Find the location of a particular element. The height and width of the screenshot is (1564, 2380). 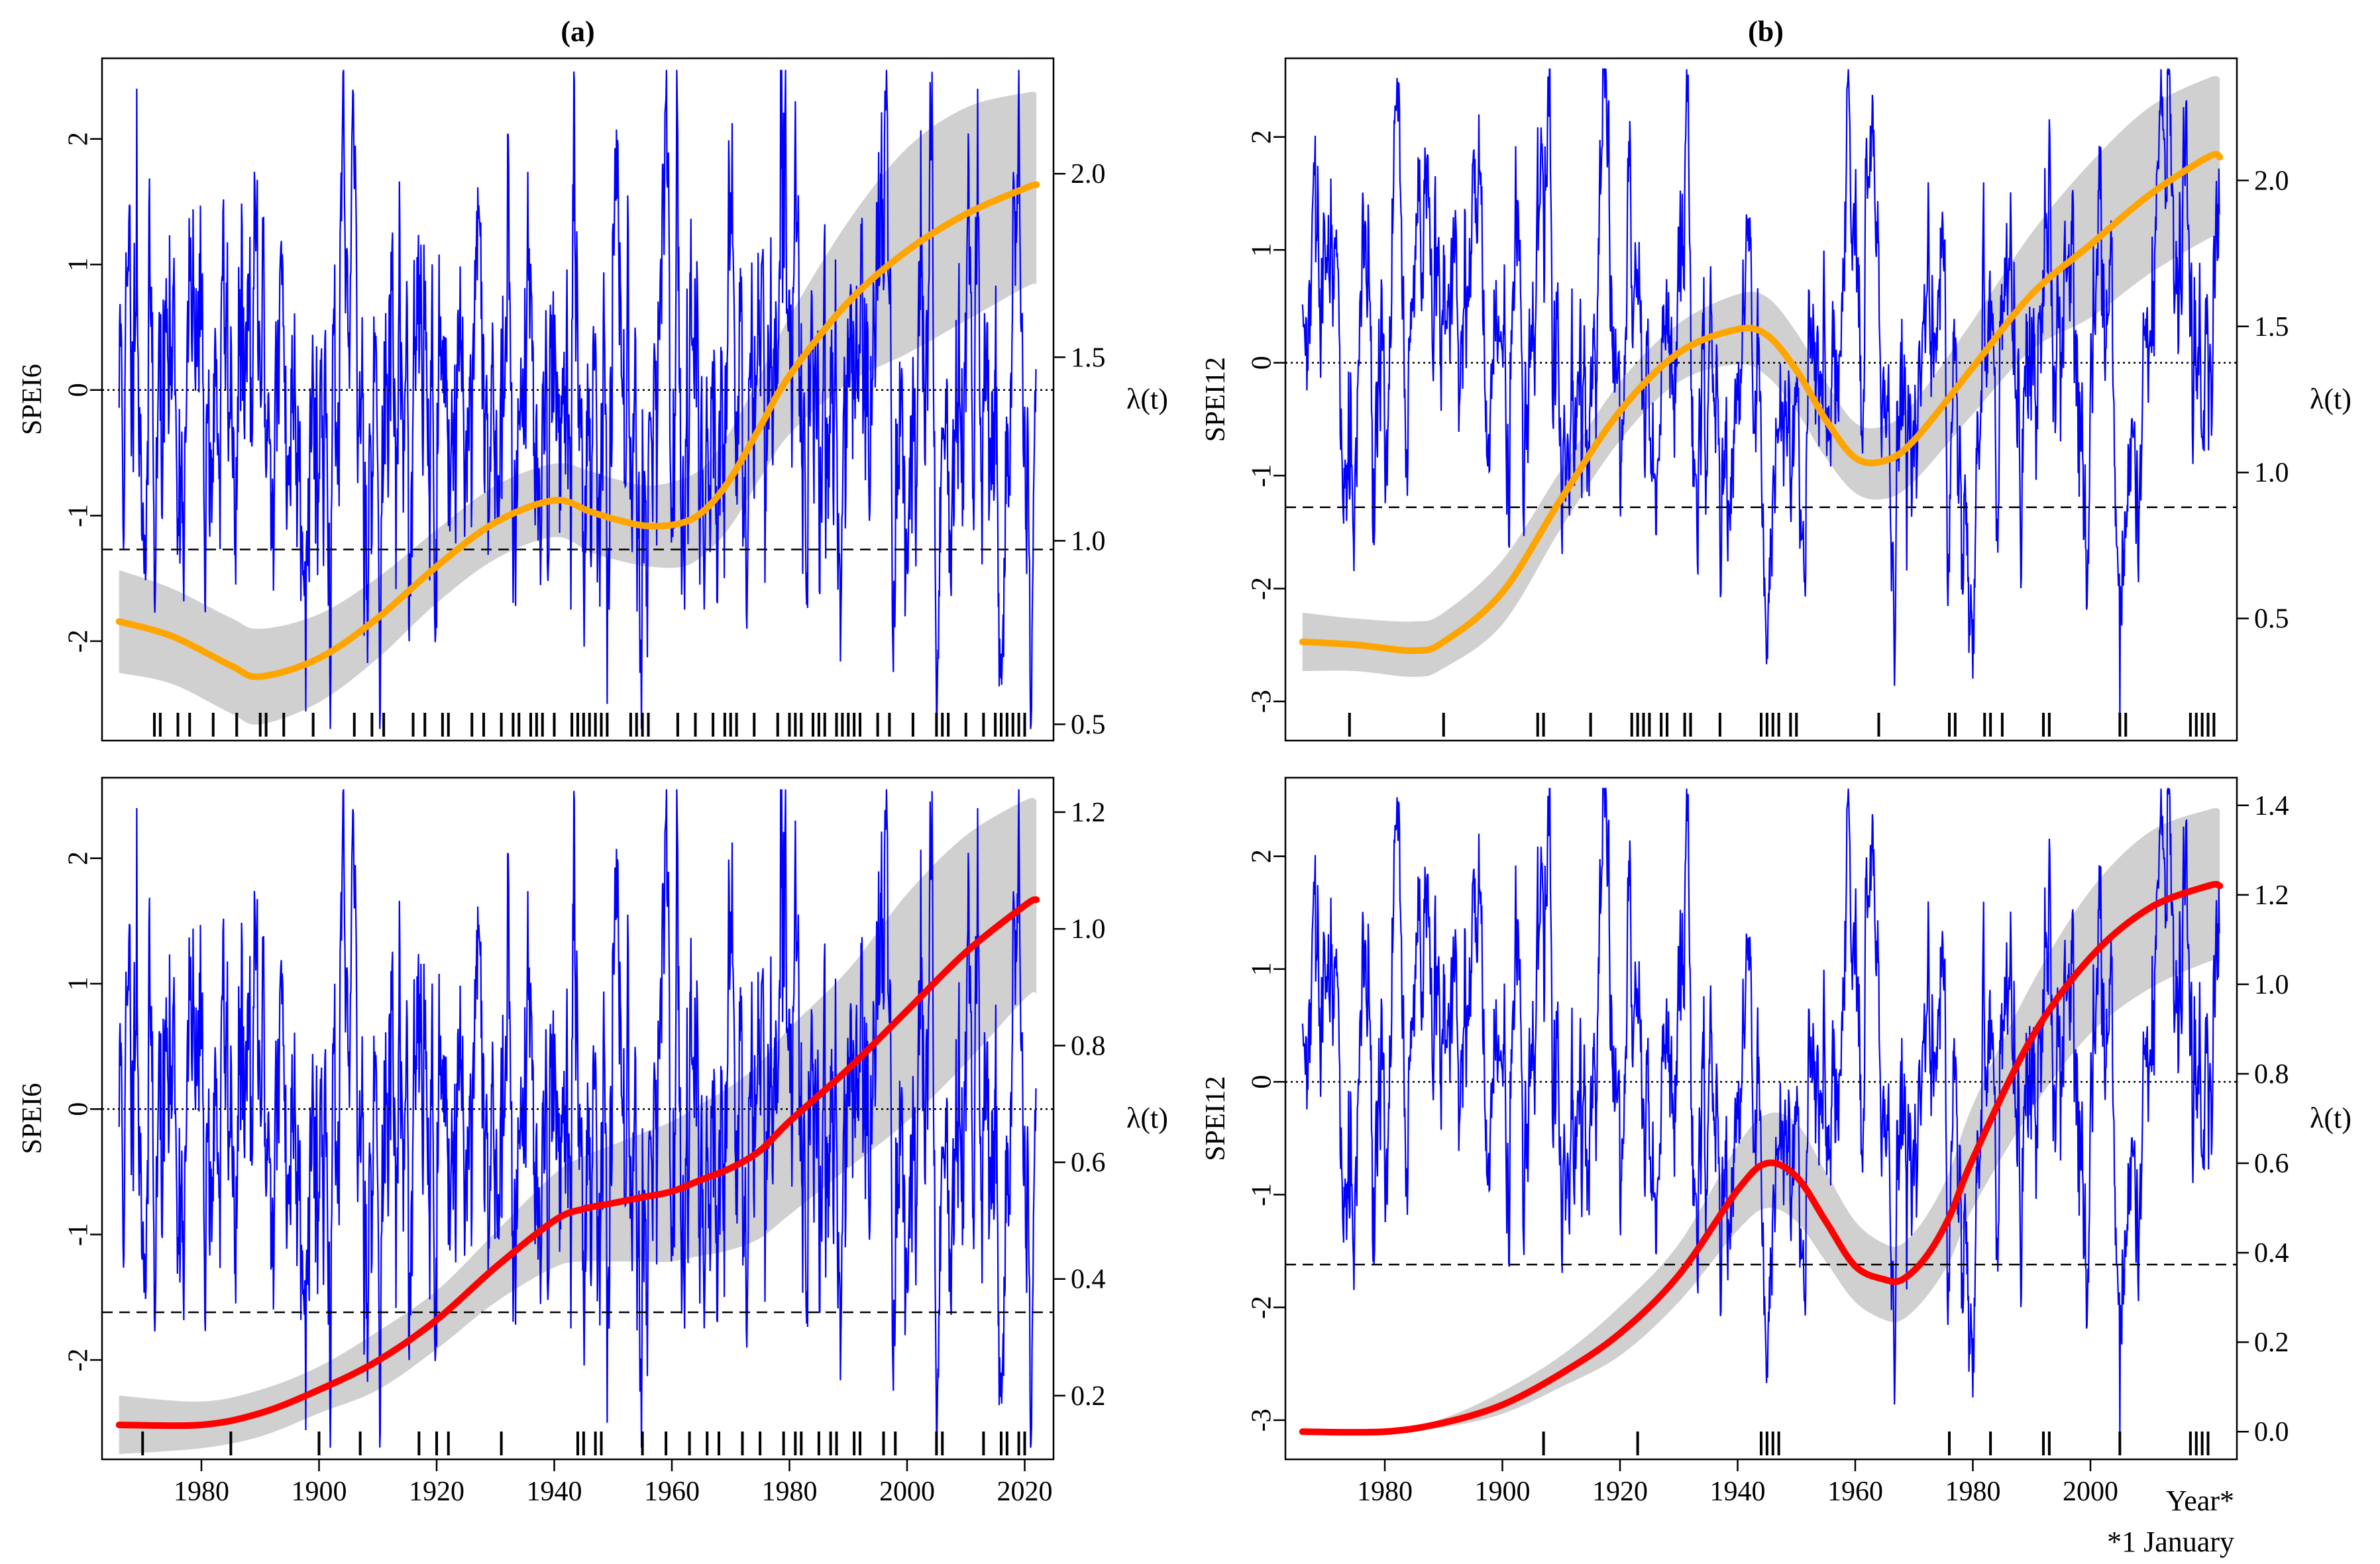

y2-tick-label: 1.4 is located at coordinates (2271, 806).